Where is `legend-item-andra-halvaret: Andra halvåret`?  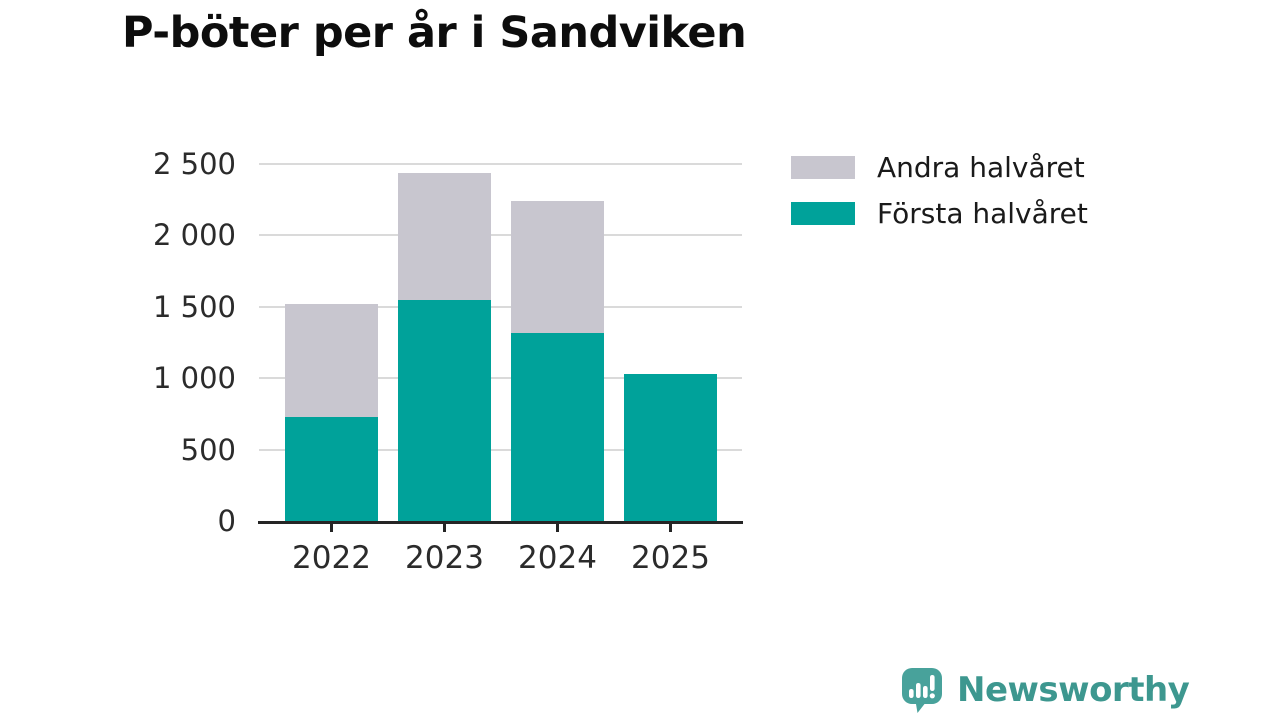 legend-item-andra-halvaret: Andra halvåret is located at coordinates (939, 167).